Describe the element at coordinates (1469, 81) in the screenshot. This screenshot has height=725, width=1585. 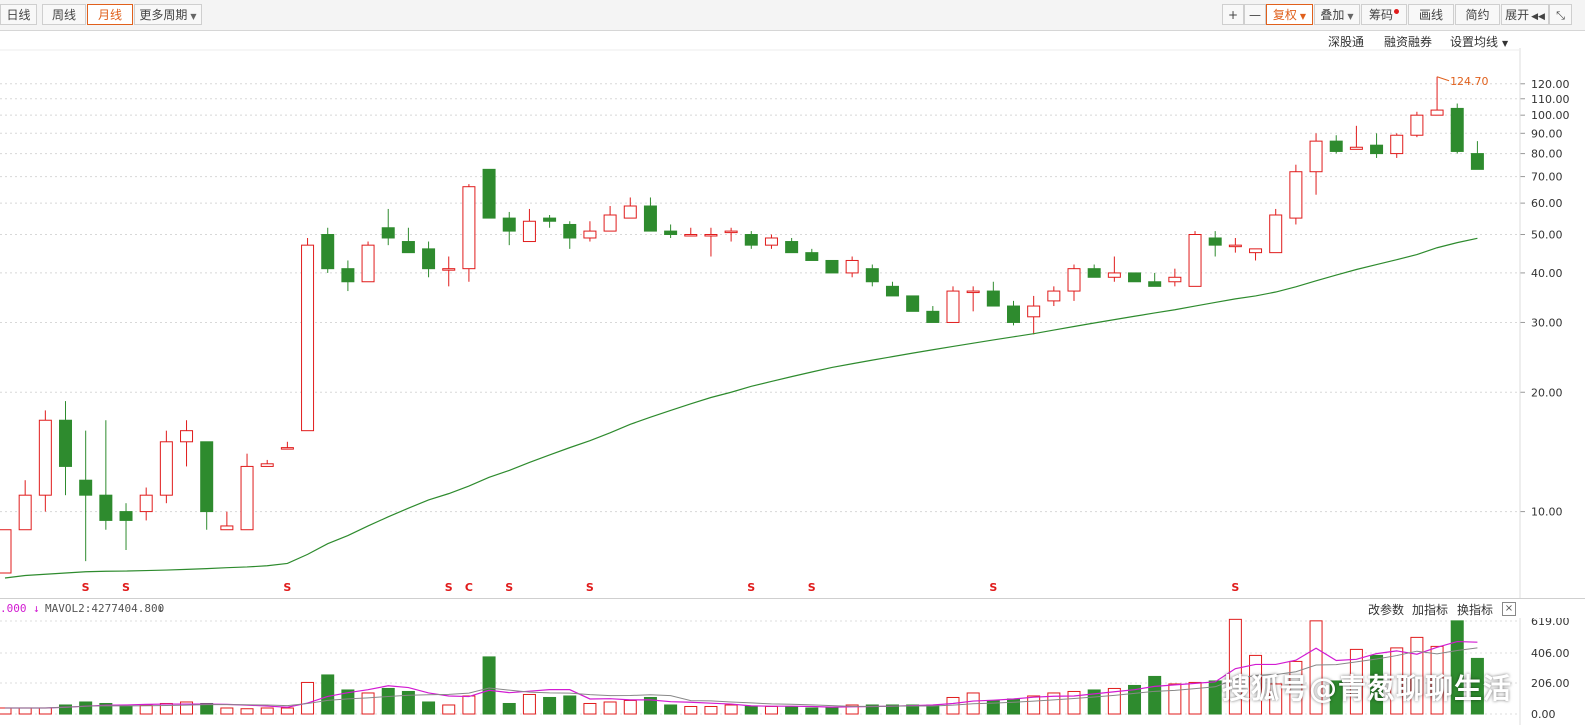
I see `max-price-label: 124.70` at that location.